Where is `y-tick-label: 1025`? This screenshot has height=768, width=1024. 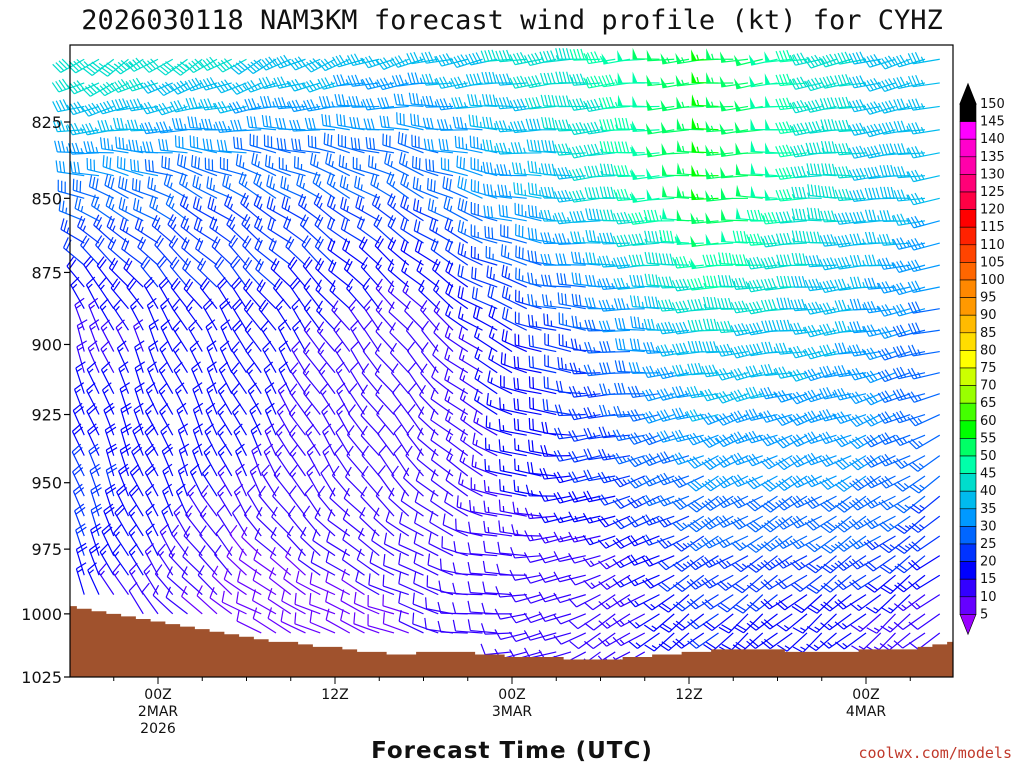
y-tick-label: 1025 is located at coordinates (41, 677).